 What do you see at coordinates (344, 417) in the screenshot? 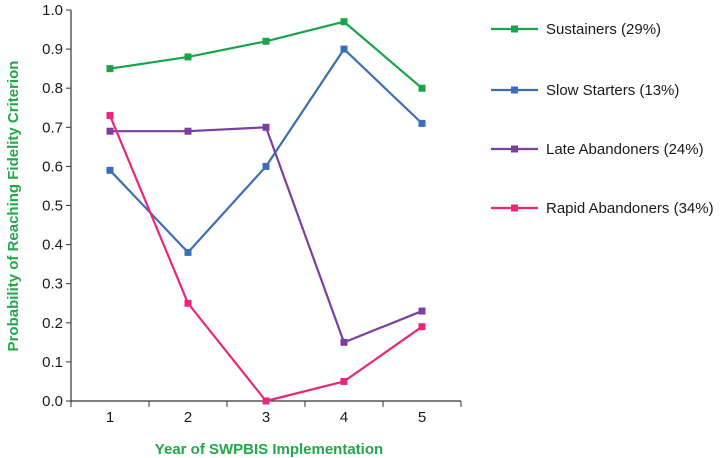
I see `x-tick-label: 4` at bounding box center [344, 417].